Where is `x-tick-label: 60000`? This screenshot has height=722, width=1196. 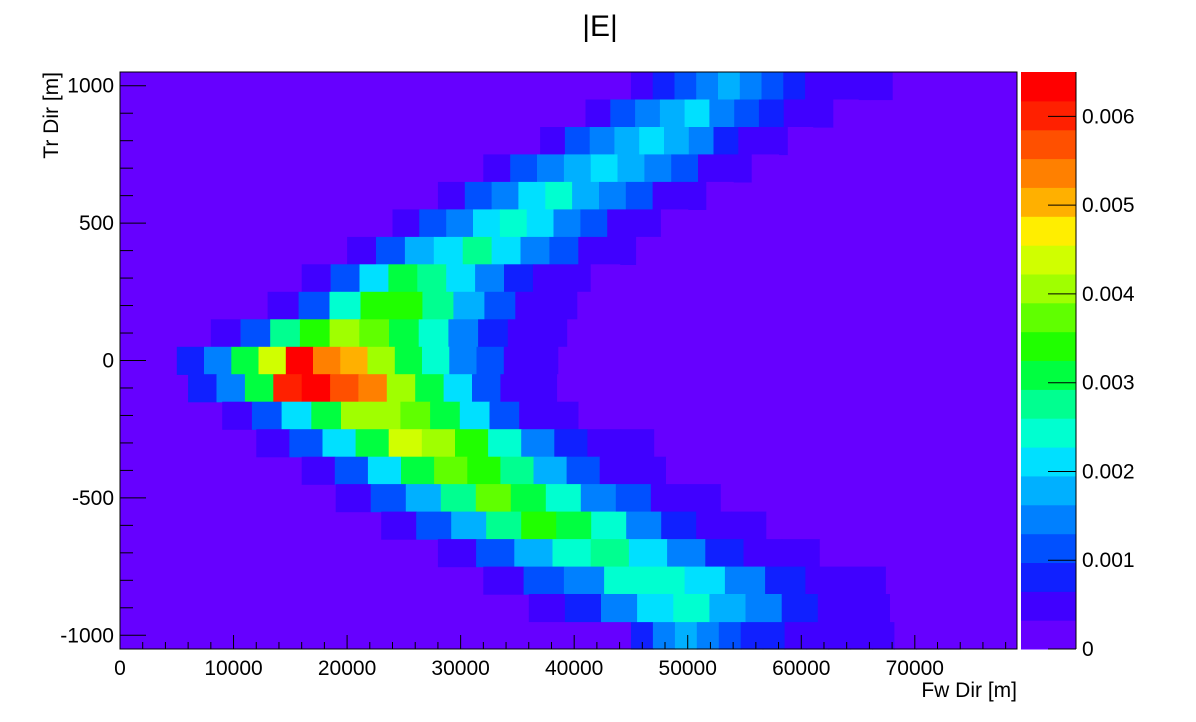 x-tick-label: 60000 is located at coordinates (801, 668).